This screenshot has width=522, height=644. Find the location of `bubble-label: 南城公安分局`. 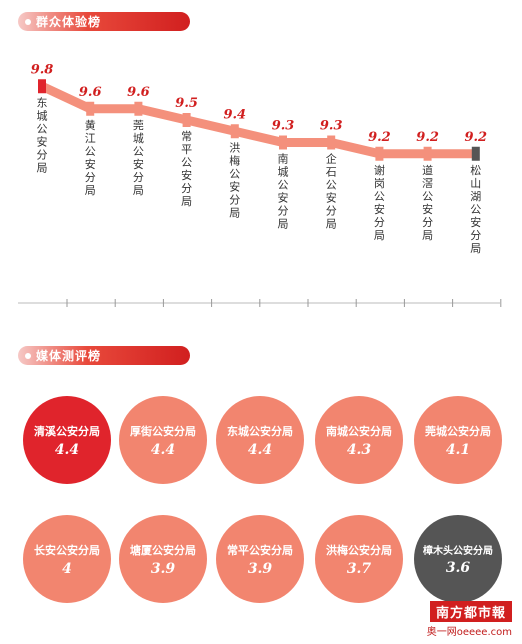

bubble-label: 南城公安分局 is located at coordinates (359, 431).